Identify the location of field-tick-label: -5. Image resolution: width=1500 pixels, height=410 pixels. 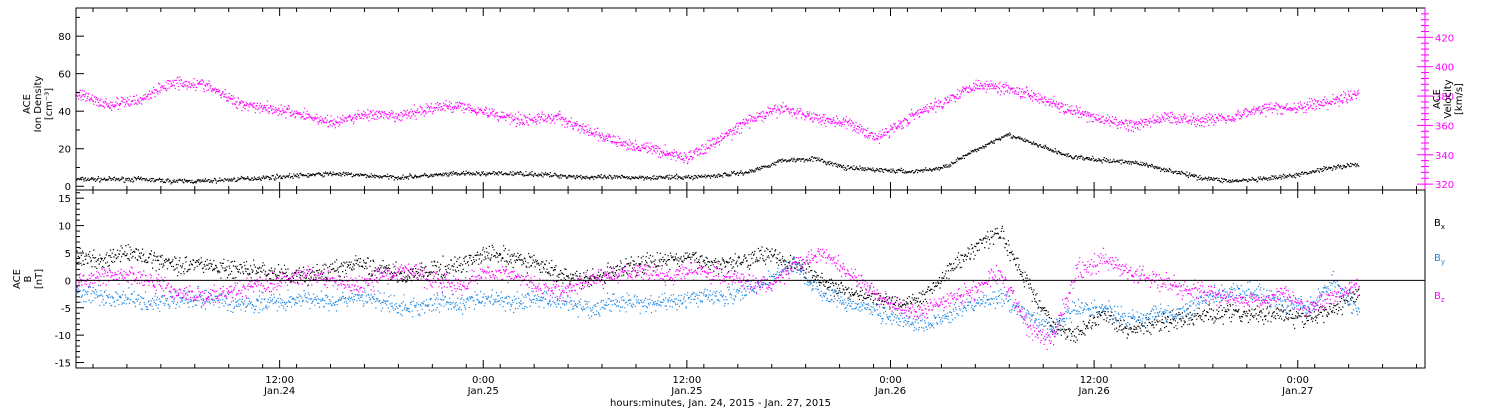
(66, 309).